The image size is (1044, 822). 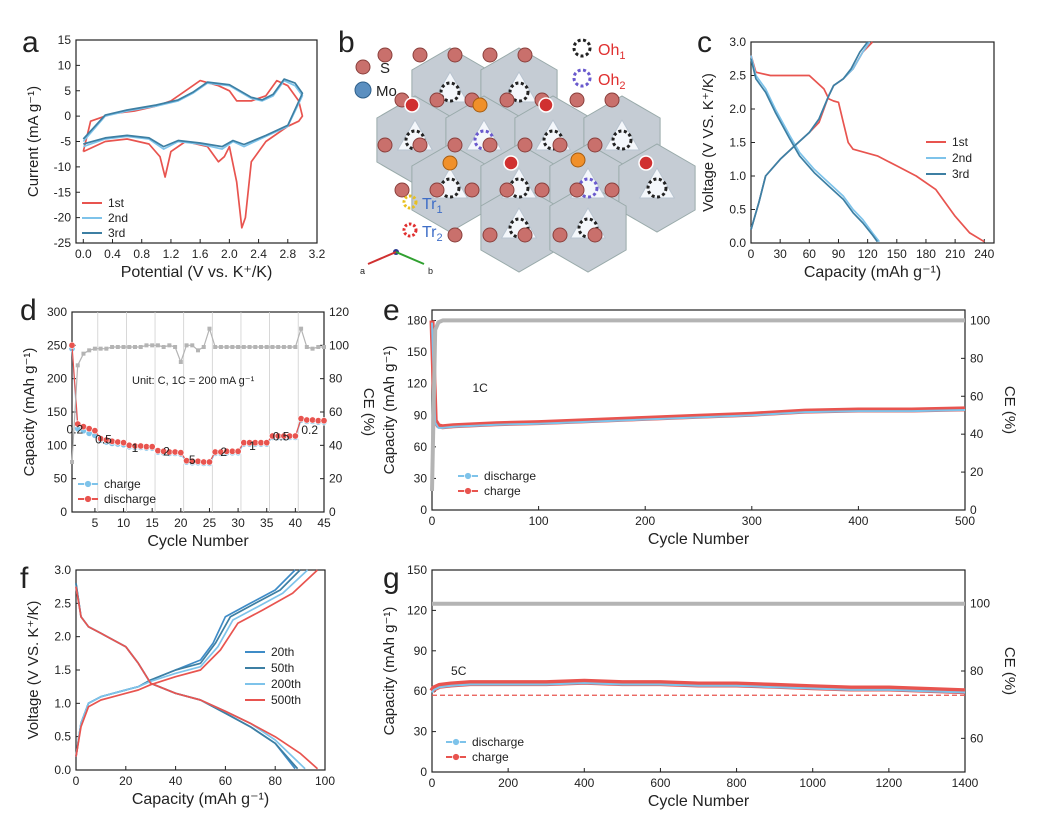 What do you see at coordinates (872, 272) in the screenshot?
I see `x-axis-title-c: Capacity (mAh g⁻¹)` at bounding box center [872, 272].